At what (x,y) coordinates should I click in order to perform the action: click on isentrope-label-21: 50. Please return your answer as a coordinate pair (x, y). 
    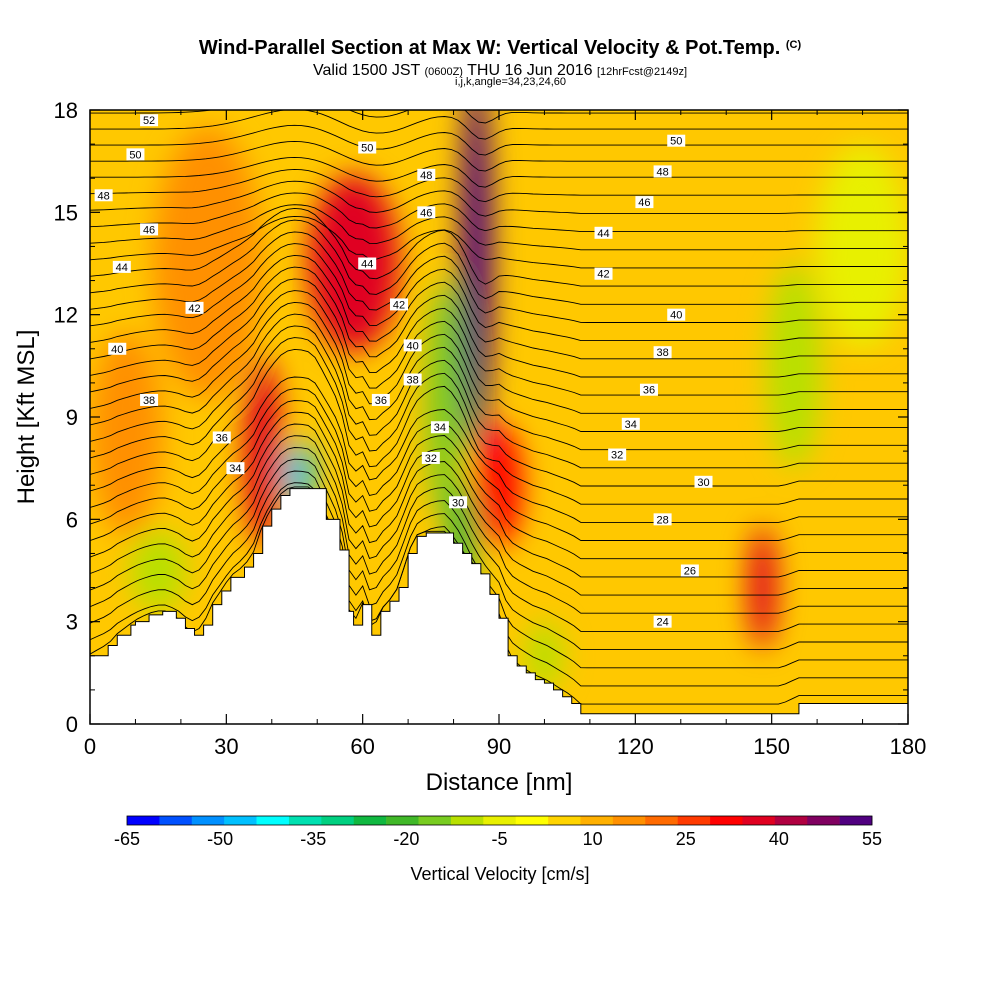
    Looking at the image, I should click on (676, 142).